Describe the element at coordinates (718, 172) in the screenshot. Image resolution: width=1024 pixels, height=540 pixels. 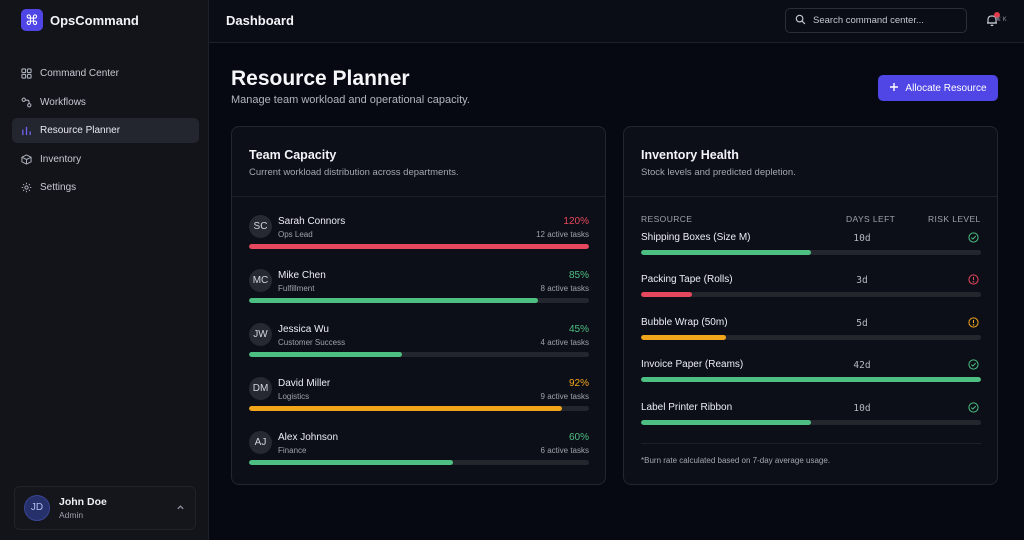
I see `card-subtitle: Stock levels and predicted depletion.` at that location.